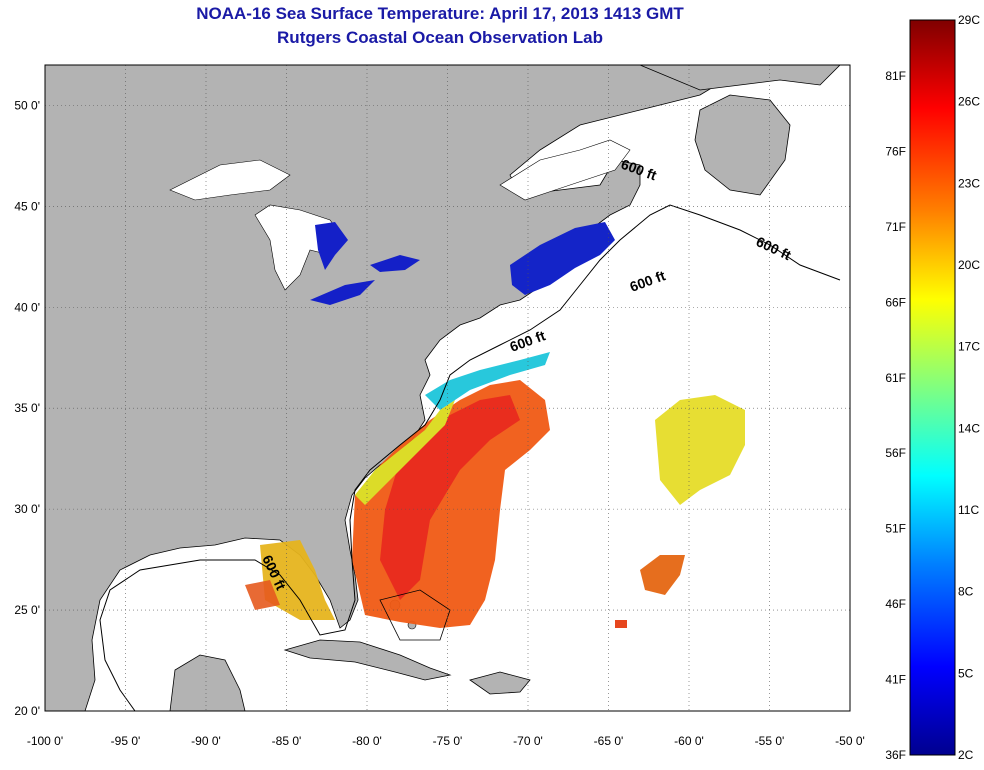  Describe the element at coordinates (395, 263) in the screenshot. I see `lake-ontario-sst` at that location.